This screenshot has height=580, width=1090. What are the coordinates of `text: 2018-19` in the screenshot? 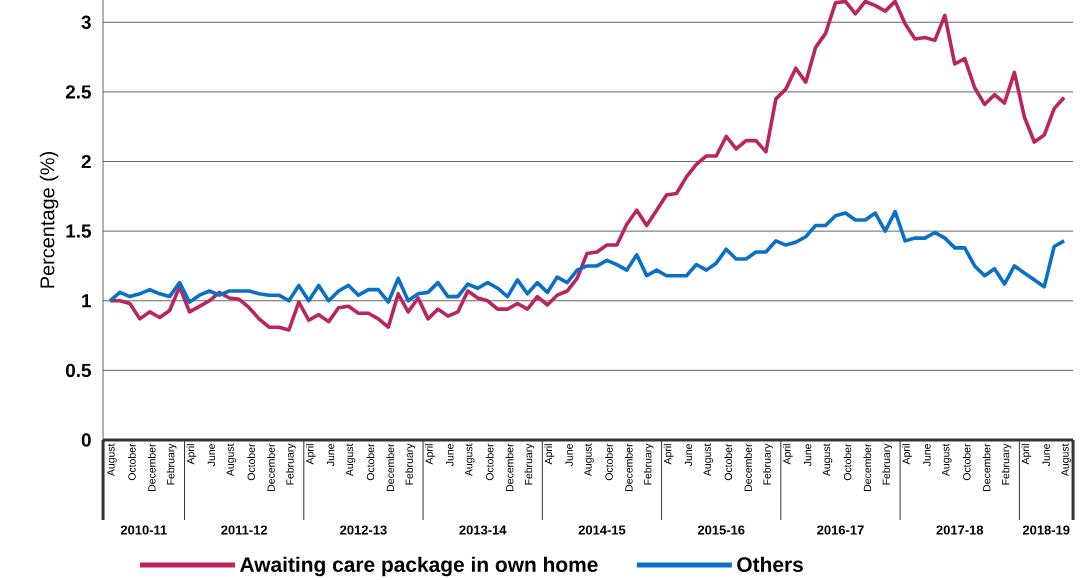 It's located at (1046, 530).